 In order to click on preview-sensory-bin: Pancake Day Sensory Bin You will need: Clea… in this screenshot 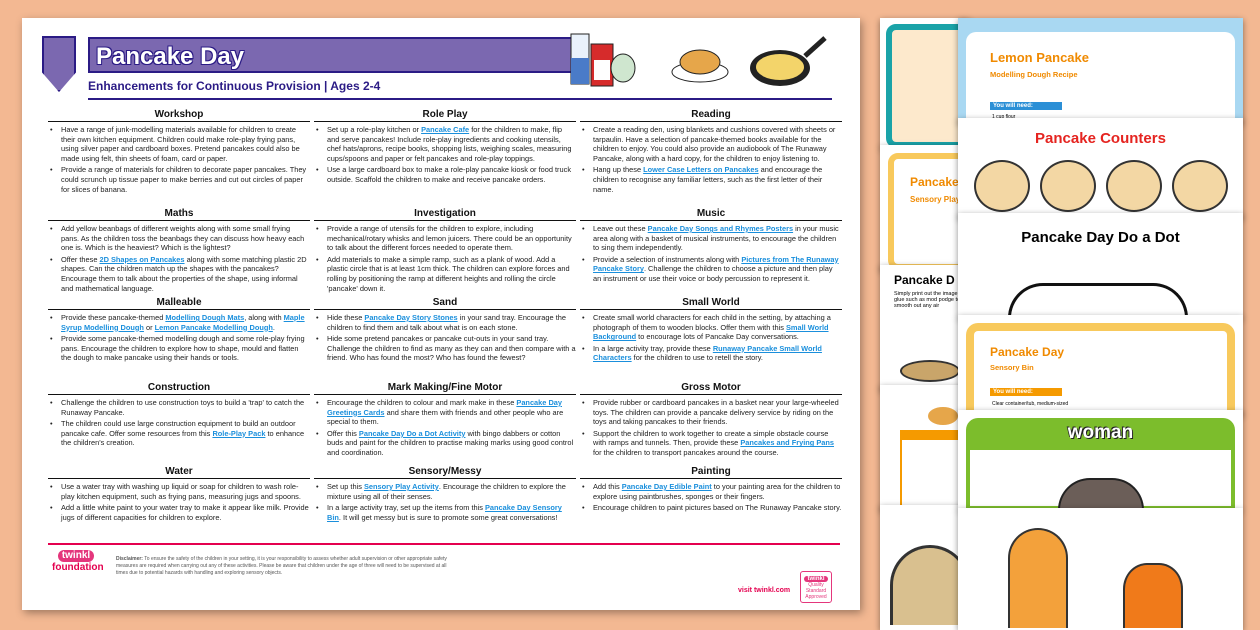, I will do `click(1100, 365)`.